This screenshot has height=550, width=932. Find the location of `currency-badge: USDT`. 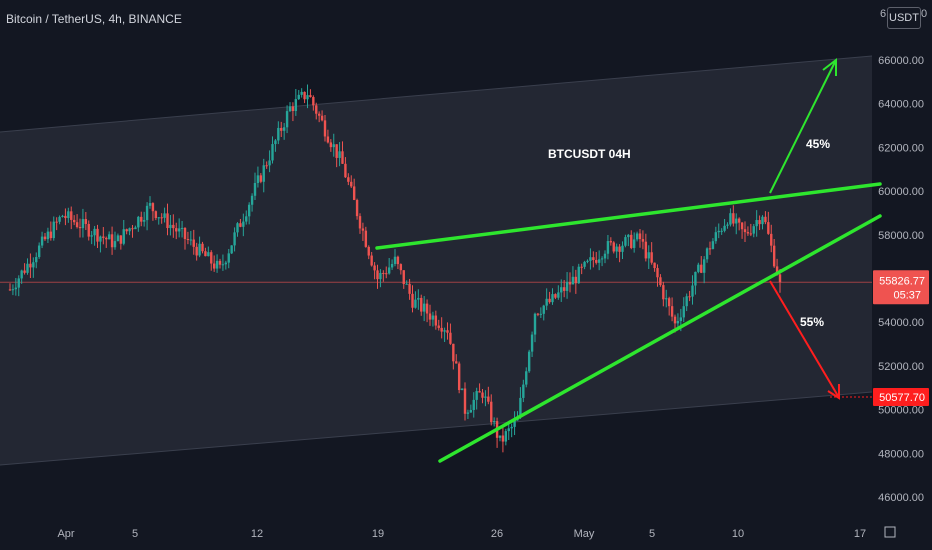

currency-badge: USDT is located at coordinates (904, 18).